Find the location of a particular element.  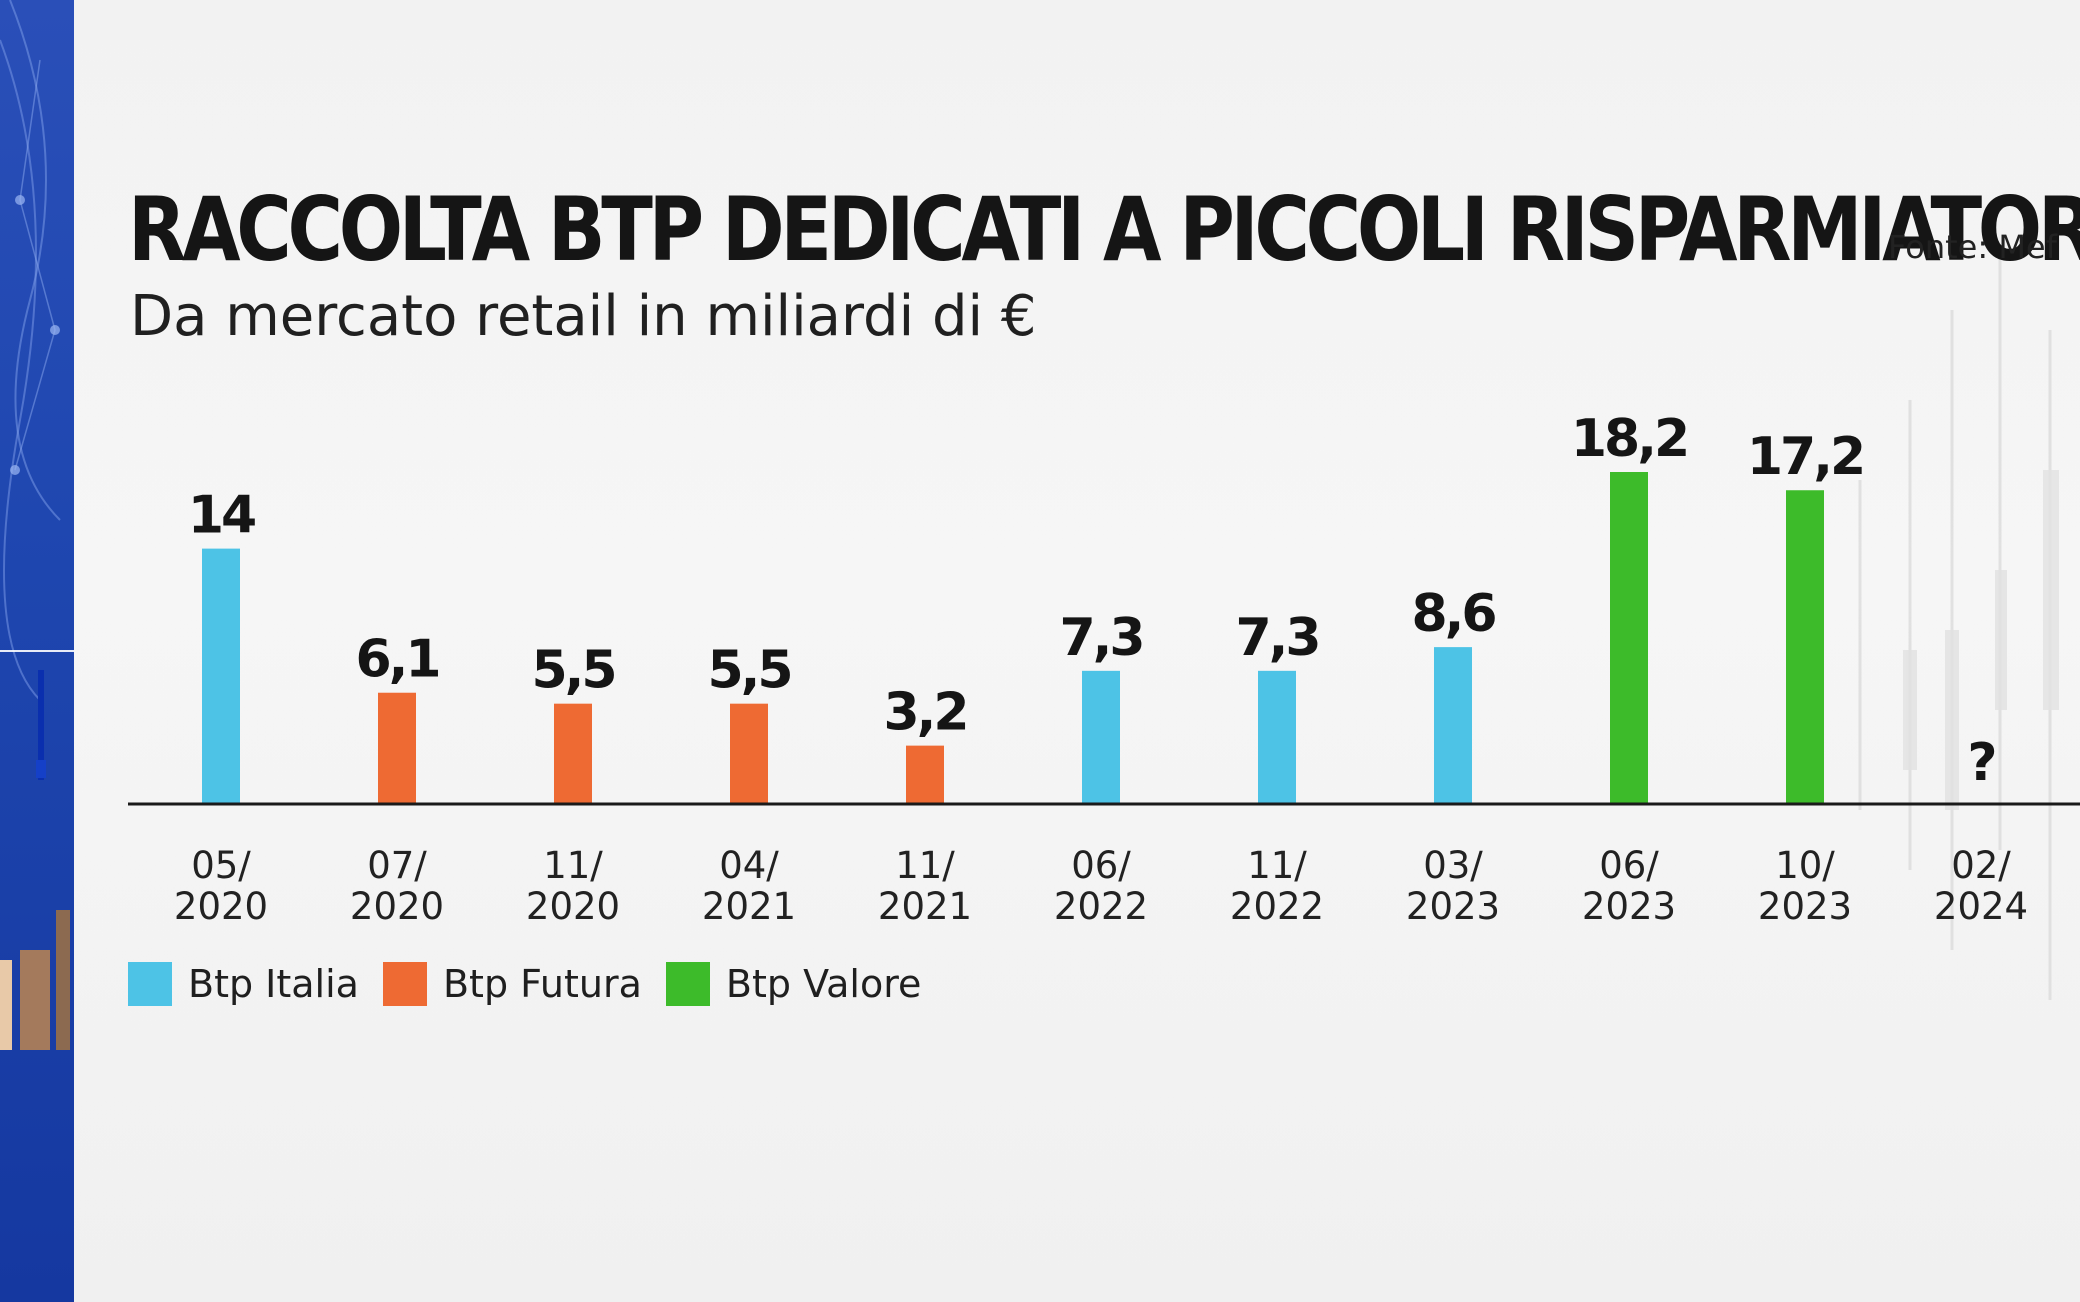

x-tick-line: 02/ is located at coordinates (1981, 865).